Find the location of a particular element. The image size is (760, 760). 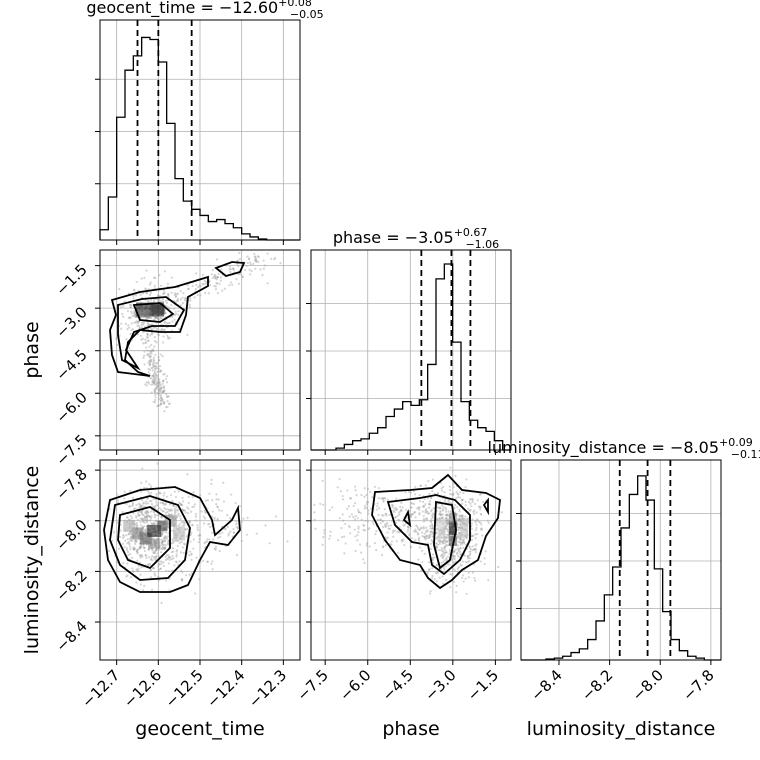

x-tick-label: −7.5 is located at coordinates (313, 685).